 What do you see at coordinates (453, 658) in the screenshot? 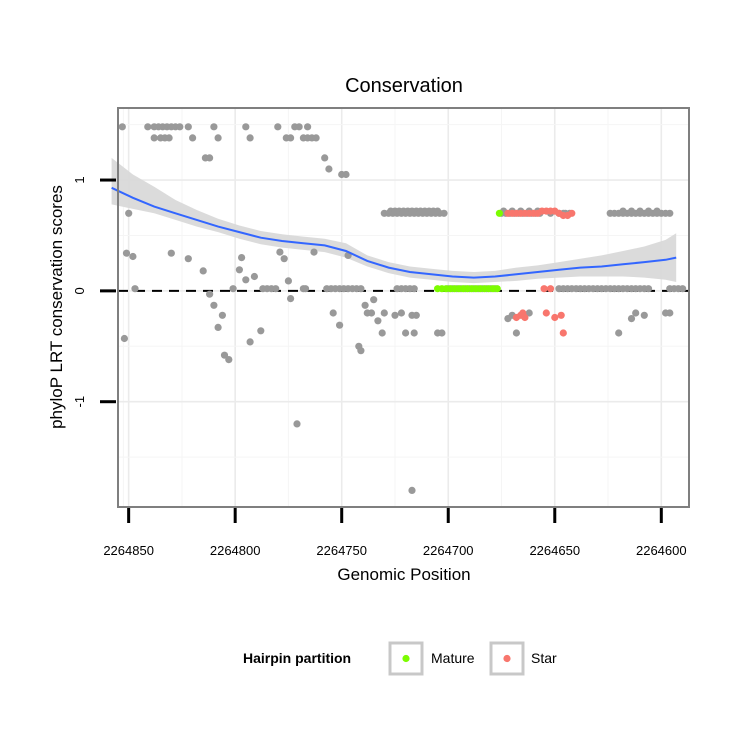
I see `legend-label-mature: Mature` at bounding box center [453, 658].